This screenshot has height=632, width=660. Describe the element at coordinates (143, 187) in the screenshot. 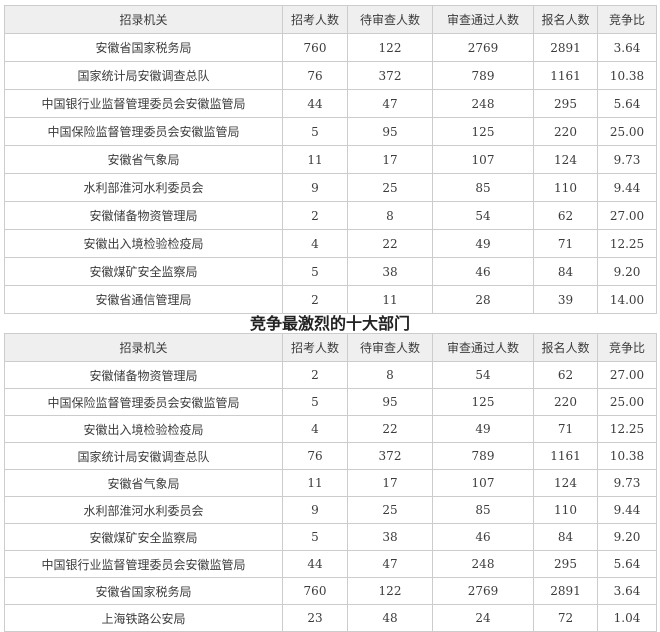

I see `agency-name-cell: 水利部淮河水利委员会` at that location.